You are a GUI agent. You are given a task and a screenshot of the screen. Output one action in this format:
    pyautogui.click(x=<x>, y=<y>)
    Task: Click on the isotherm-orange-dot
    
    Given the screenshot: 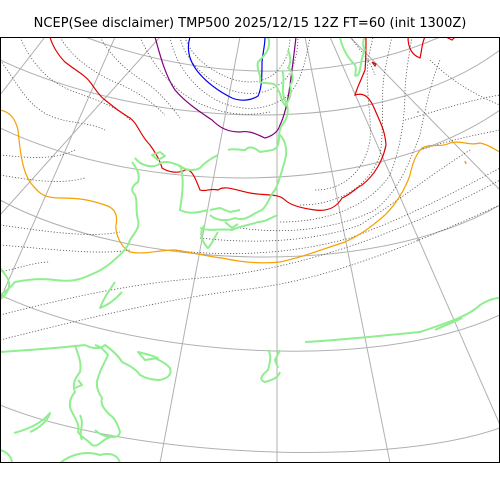 What is the action you would take?
    pyautogui.click(x=465, y=162)
    